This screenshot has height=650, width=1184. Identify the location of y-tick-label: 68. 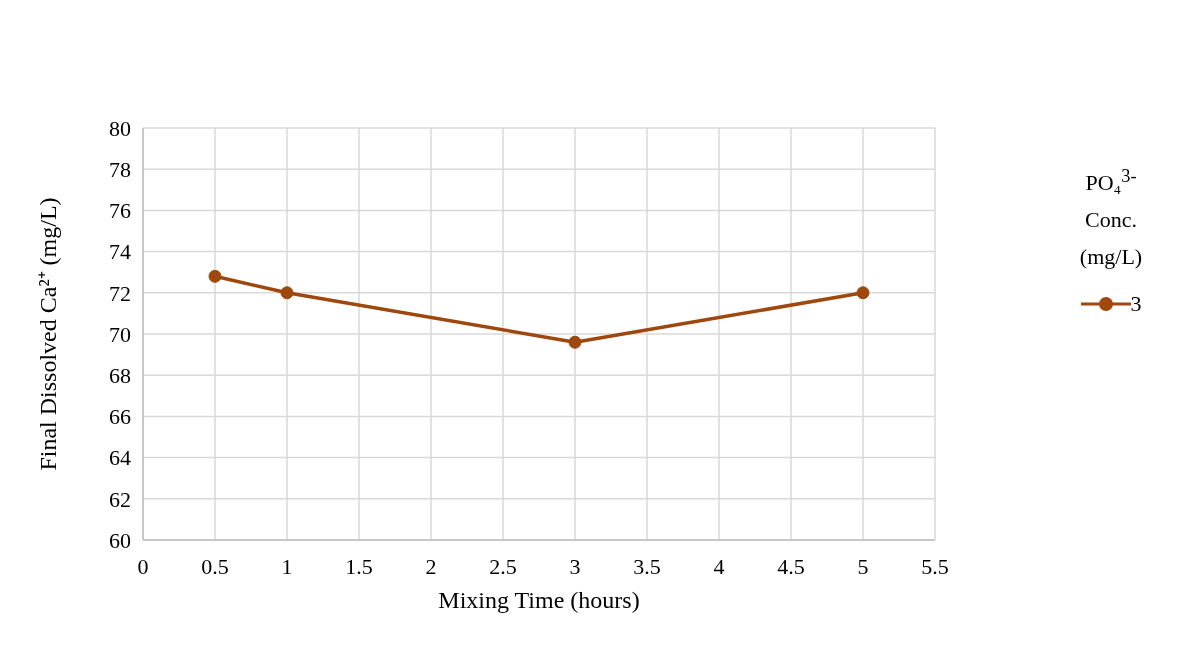
(120, 376).